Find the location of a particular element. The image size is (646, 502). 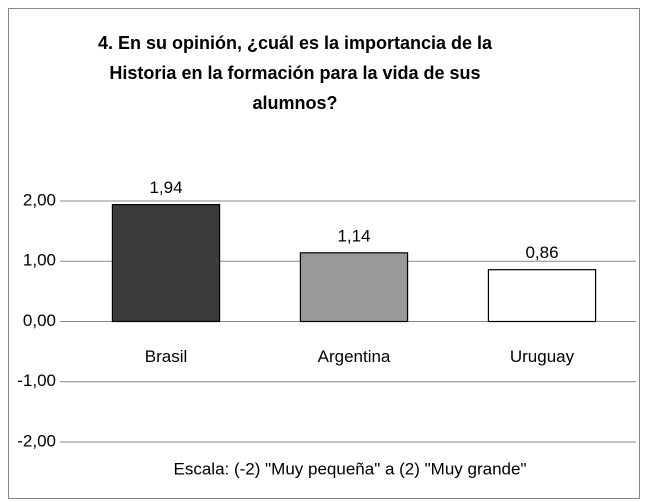

x-tick-label: Brasil is located at coordinates (166, 356).